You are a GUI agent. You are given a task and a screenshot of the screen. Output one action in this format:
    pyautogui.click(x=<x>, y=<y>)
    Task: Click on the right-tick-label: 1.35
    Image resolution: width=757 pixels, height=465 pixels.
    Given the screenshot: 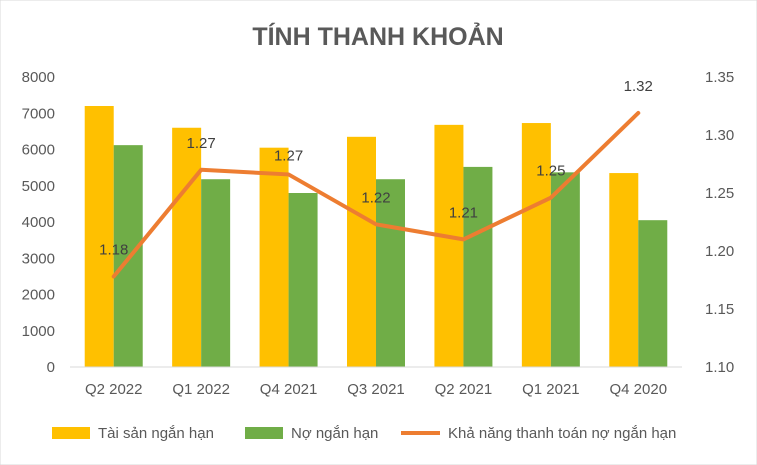 What is the action you would take?
    pyautogui.click(x=719, y=77)
    